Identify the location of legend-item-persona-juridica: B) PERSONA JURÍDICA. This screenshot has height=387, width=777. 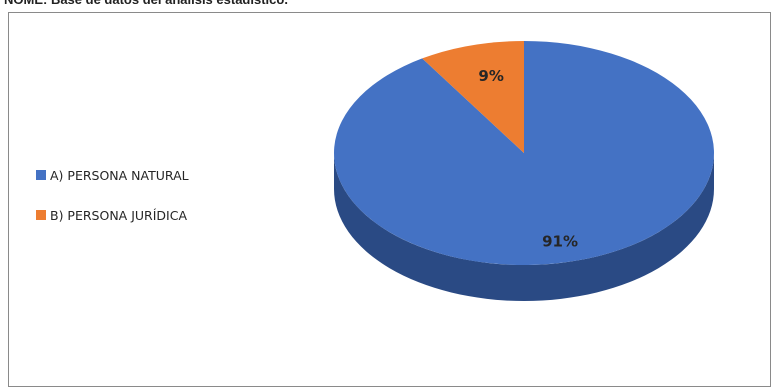
(112, 215).